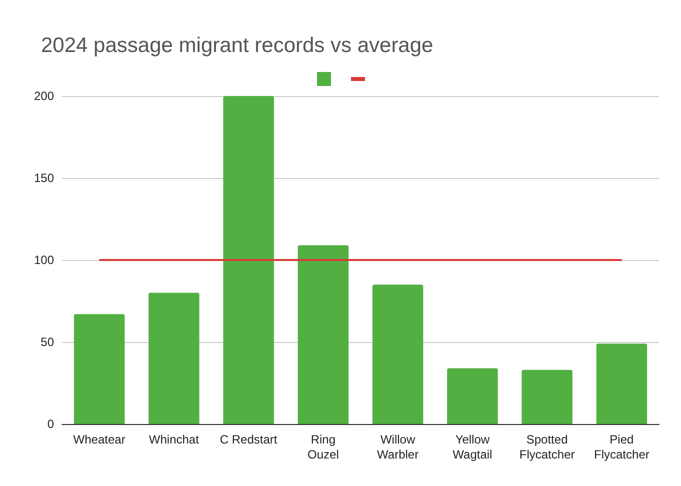 This screenshot has height=486, width=681. Describe the element at coordinates (398, 447) in the screenshot. I see `x-tick-label: Willow Warbler` at that location.